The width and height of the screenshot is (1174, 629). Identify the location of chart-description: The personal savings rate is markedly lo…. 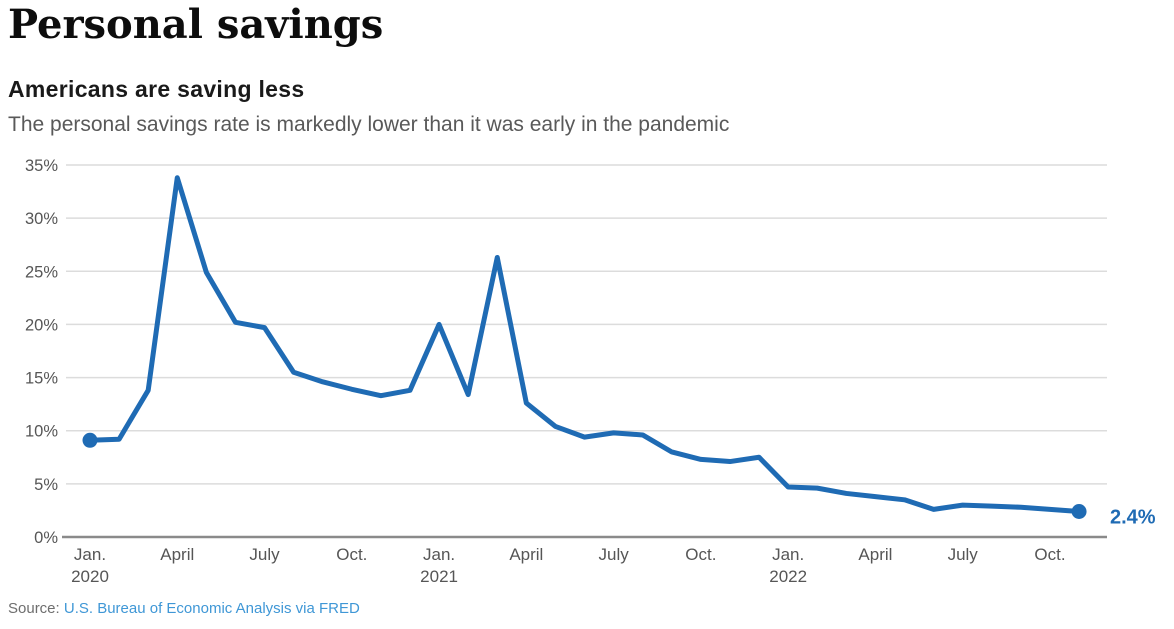
(369, 124).